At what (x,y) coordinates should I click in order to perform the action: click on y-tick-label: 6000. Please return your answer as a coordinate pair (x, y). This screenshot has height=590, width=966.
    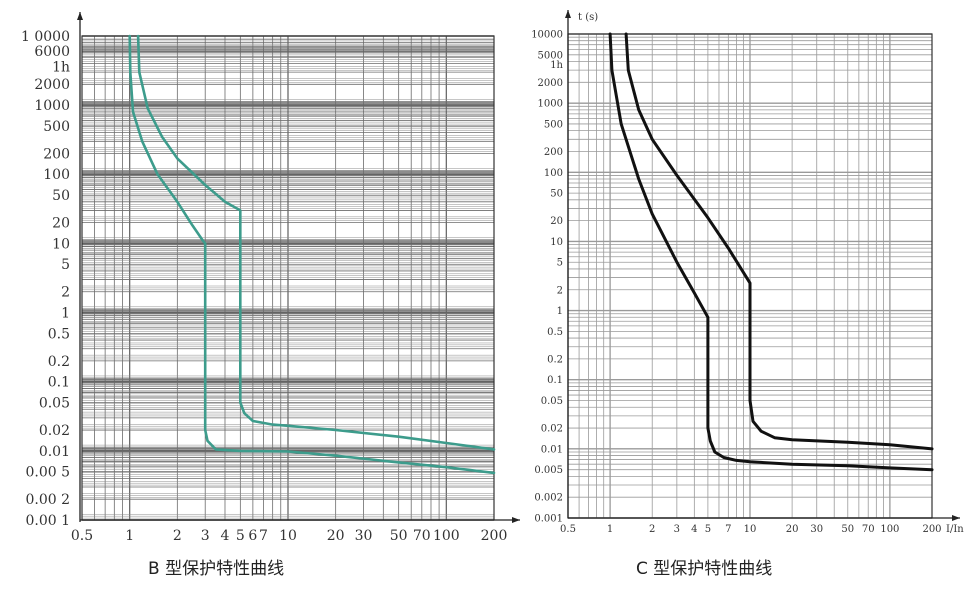
    Looking at the image, I should click on (52, 52).